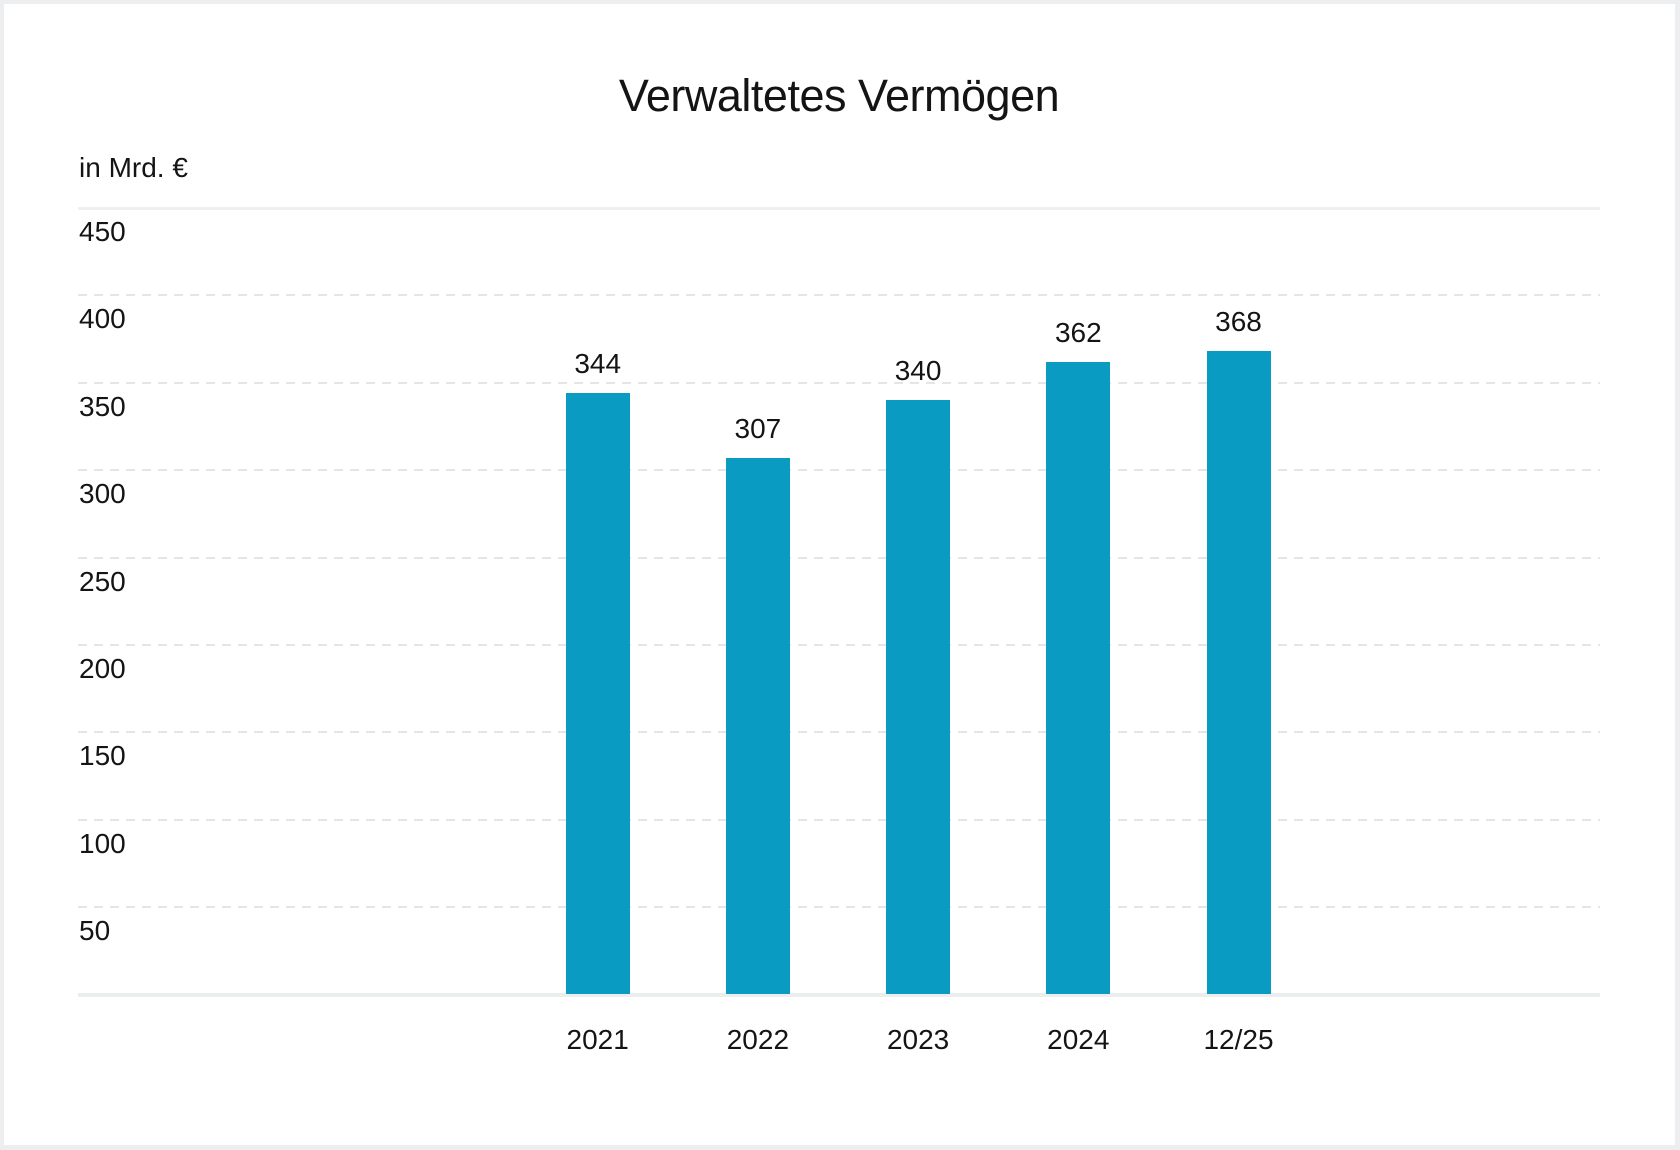 The width and height of the screenshot is (1680, 1150). I want to click on y-tick-label-250: 250, so click(102, 581).